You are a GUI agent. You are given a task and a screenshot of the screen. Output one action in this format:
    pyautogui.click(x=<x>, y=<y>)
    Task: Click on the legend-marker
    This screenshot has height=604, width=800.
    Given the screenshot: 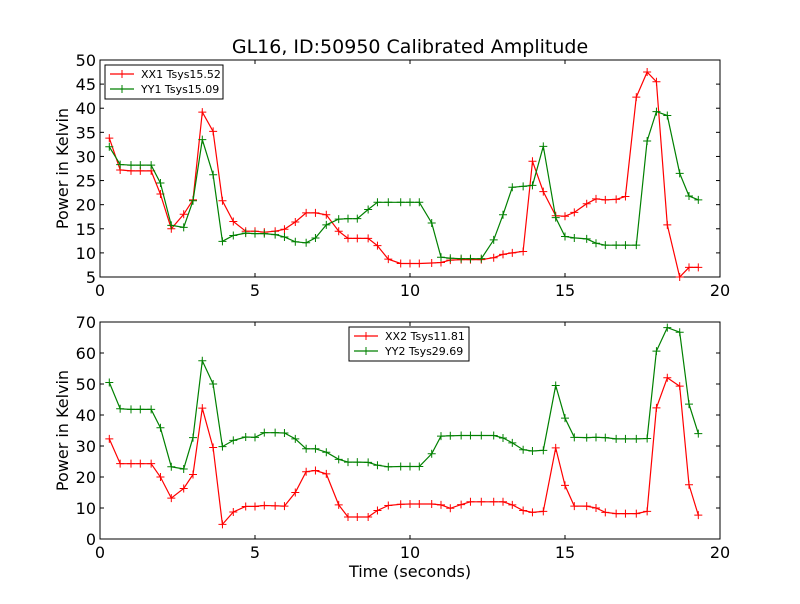 What is the action you would take?
    pyautogui.click(x=366, y=336)
    